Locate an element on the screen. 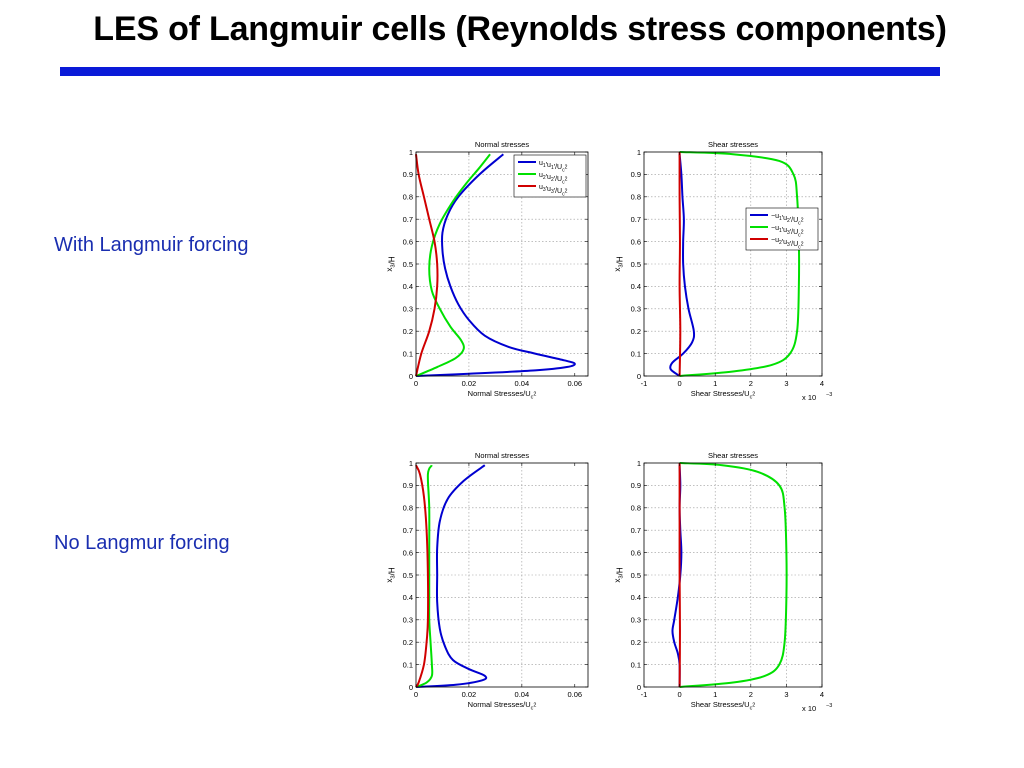 The height and width of the screenshot is (768, 1024). x-scale-label: x 10 is located at coordinates (809, 708).